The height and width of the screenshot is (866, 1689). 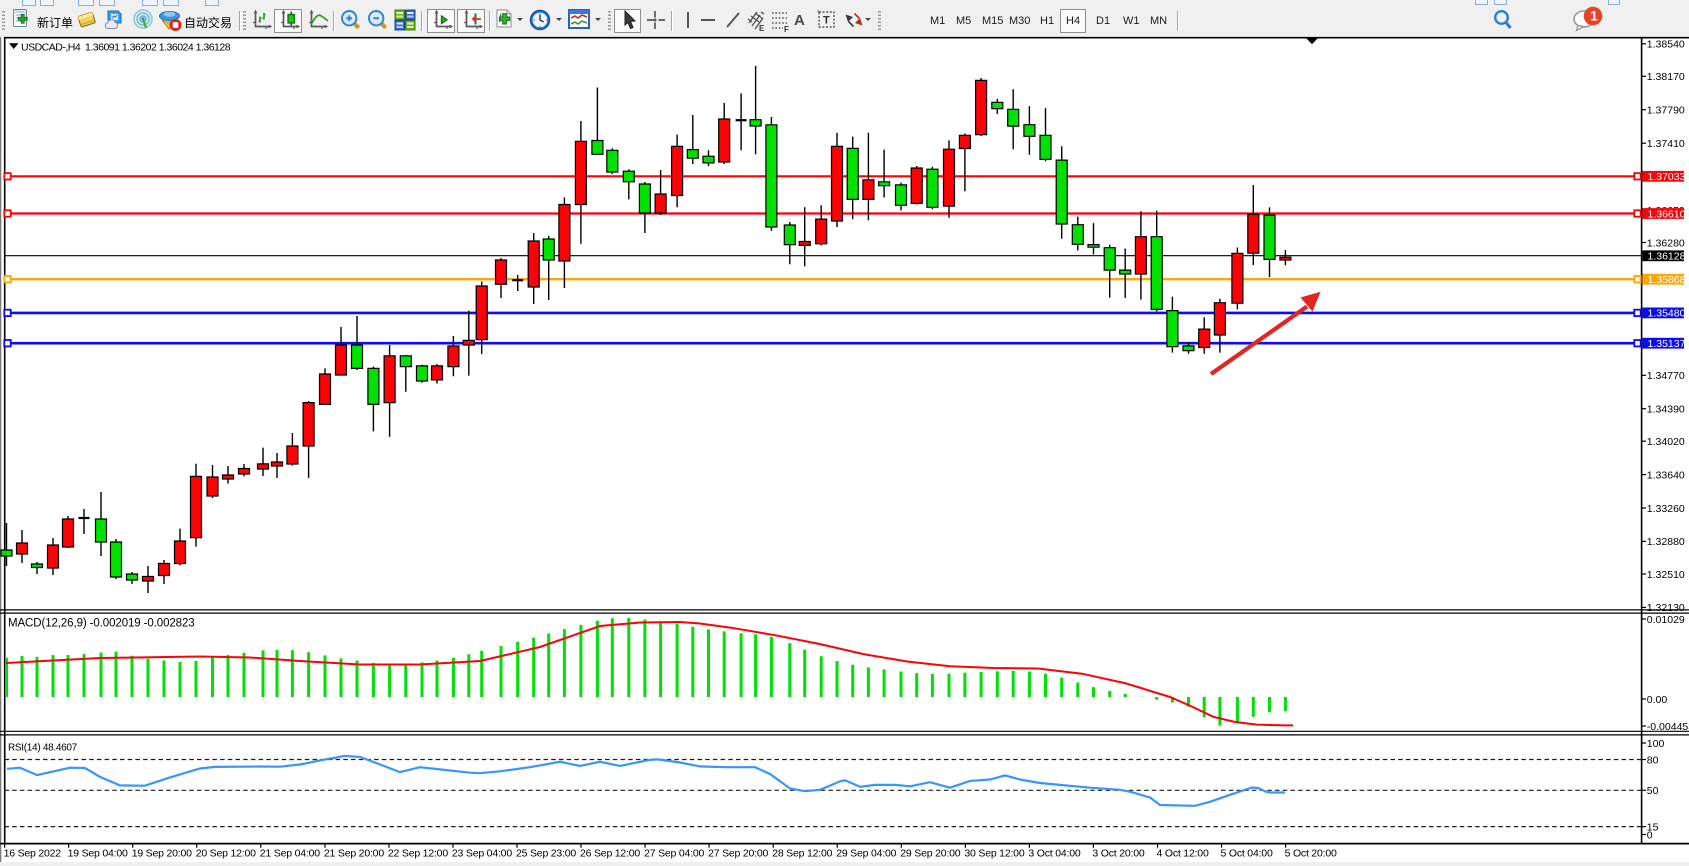 I want to click on svg-text: 1.37790, so click(x=1666, y=111).